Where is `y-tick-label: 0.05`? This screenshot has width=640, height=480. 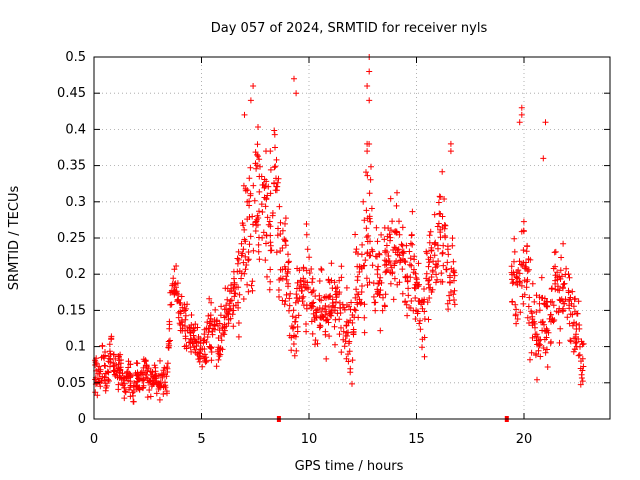
y-tick-label: 0.05 is located at coordinates (71, 383).